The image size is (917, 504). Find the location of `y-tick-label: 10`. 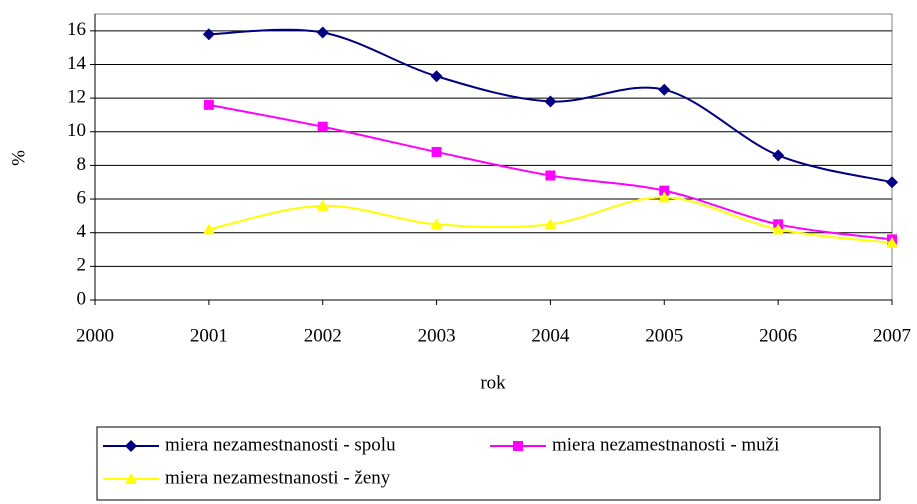

y-tick-label: 10 is located at coordinates (76, 130).